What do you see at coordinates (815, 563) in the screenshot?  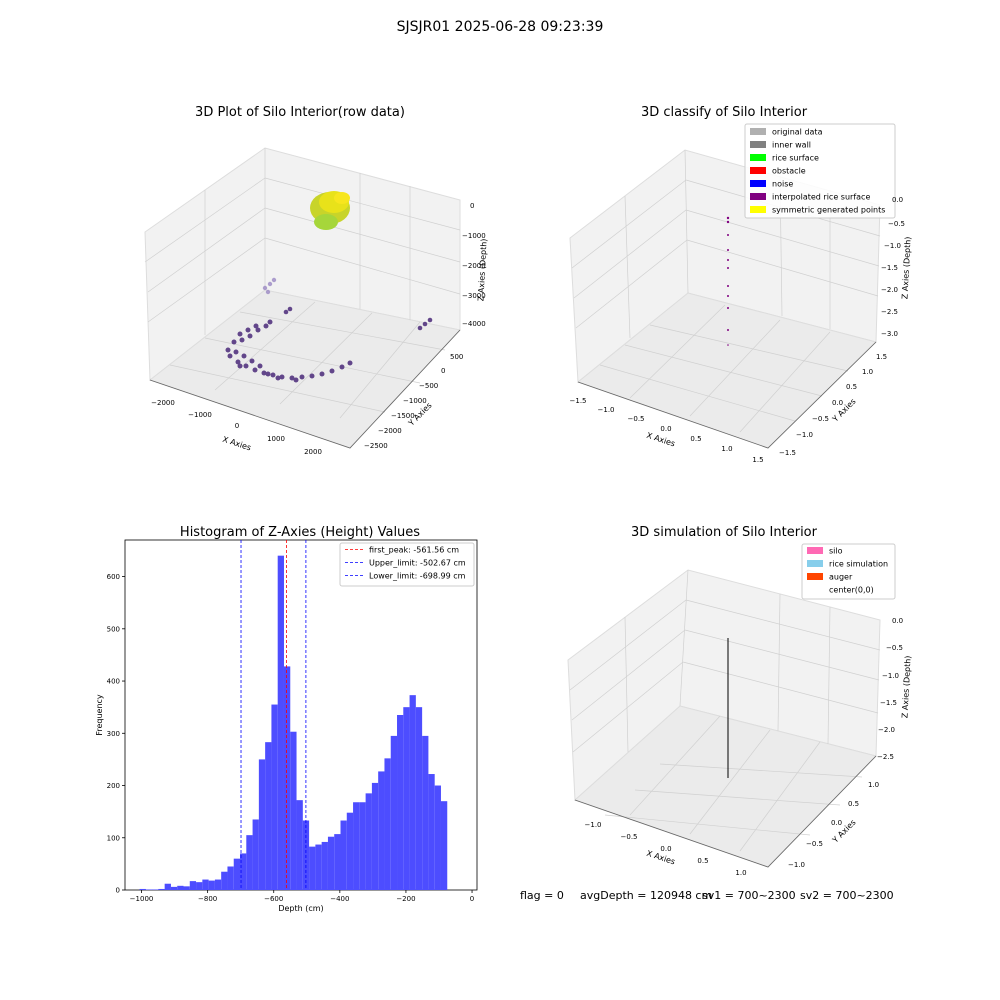 I see `simulation3d-legend-swatch` at bounding box center [815, 563].